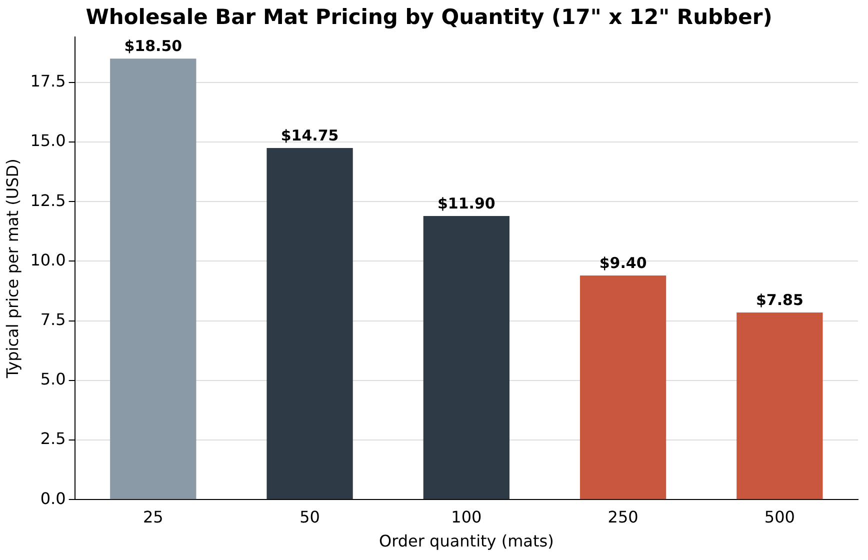 The image size is (868, 560). What do you see at coordinates (48, 200) in the screenshot?
I see `y-tick-label: 12.5` at bounding box center [48, 200].